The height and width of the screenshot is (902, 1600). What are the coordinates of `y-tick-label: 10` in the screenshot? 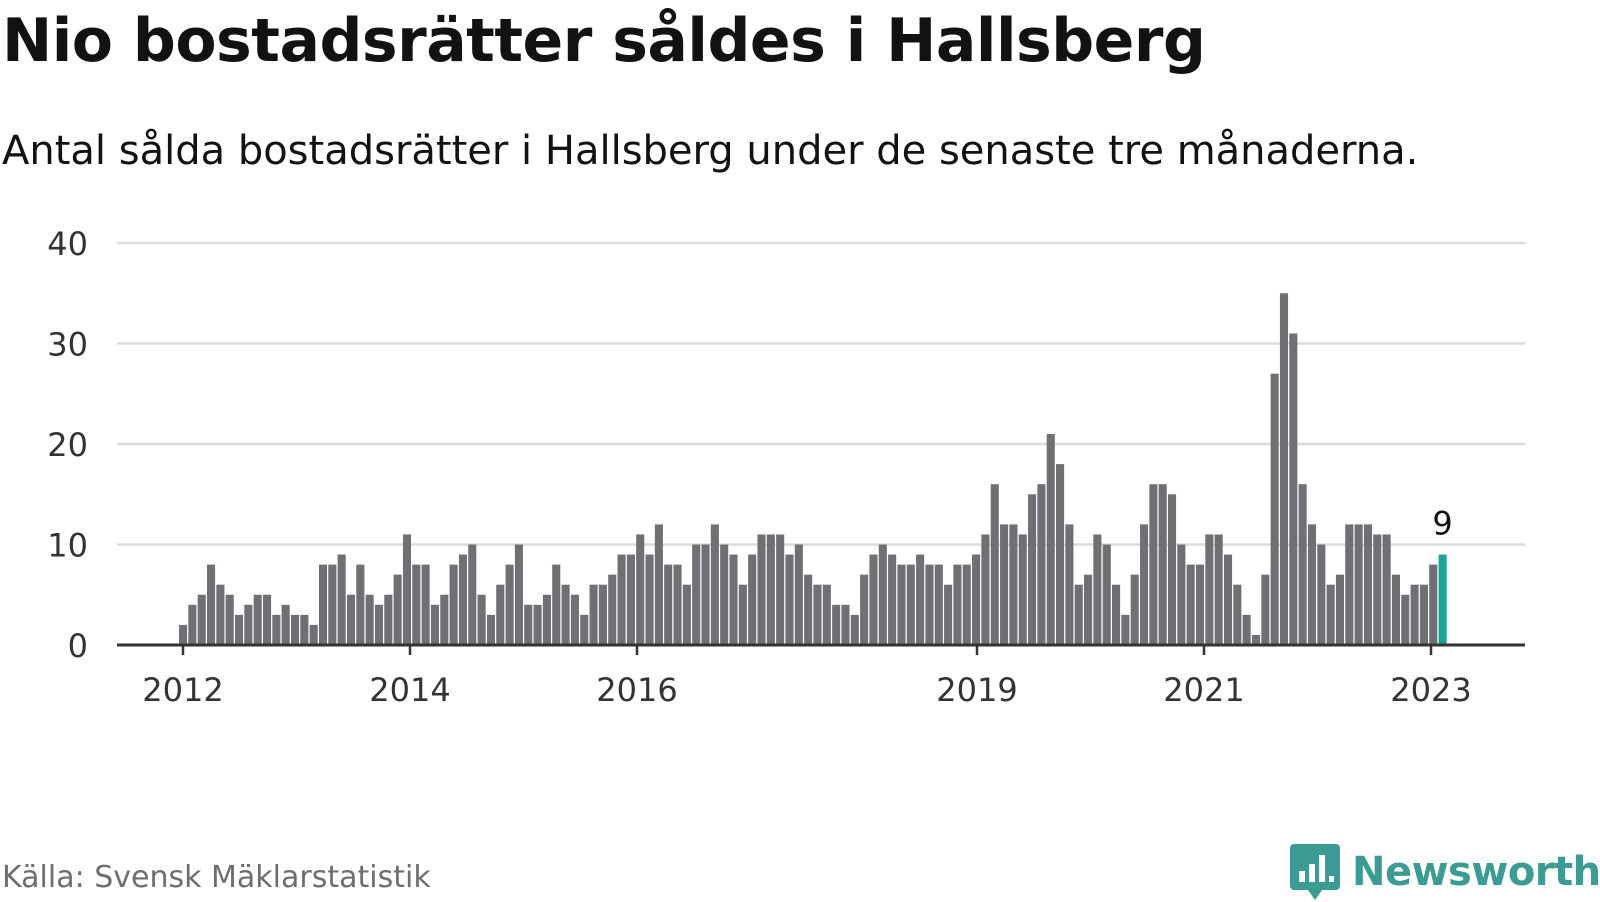 It's located at (67, 546).